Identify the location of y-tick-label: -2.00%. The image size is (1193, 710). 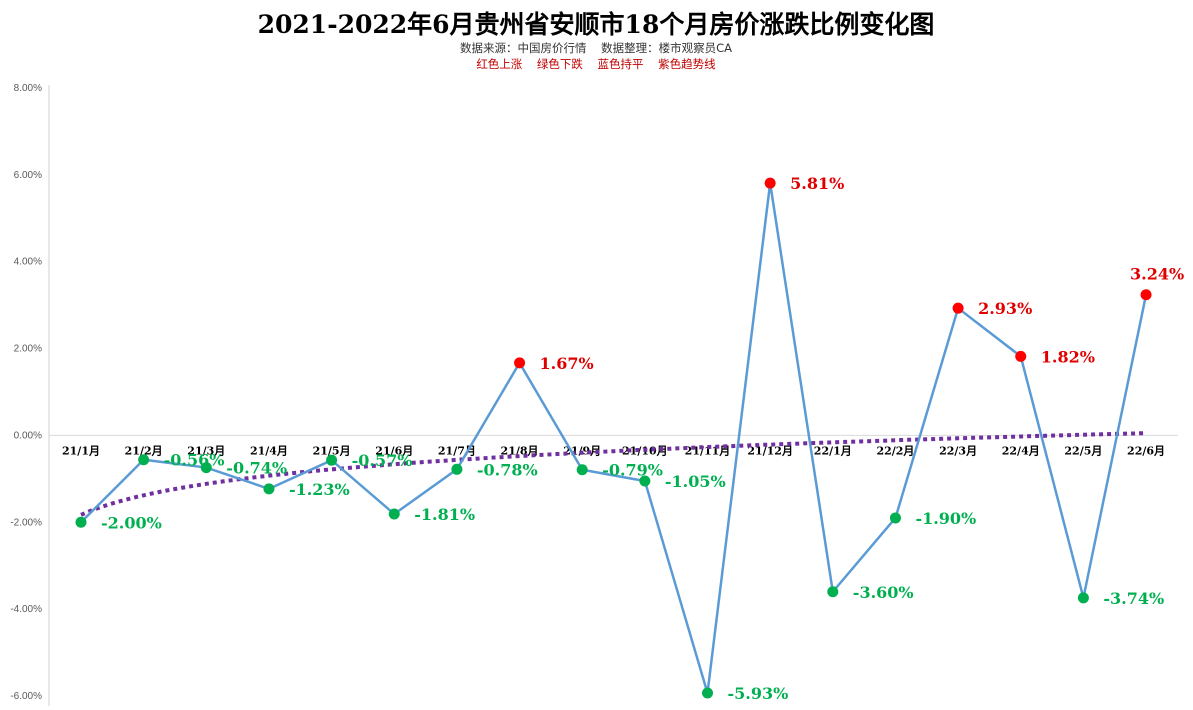
(26, 522).